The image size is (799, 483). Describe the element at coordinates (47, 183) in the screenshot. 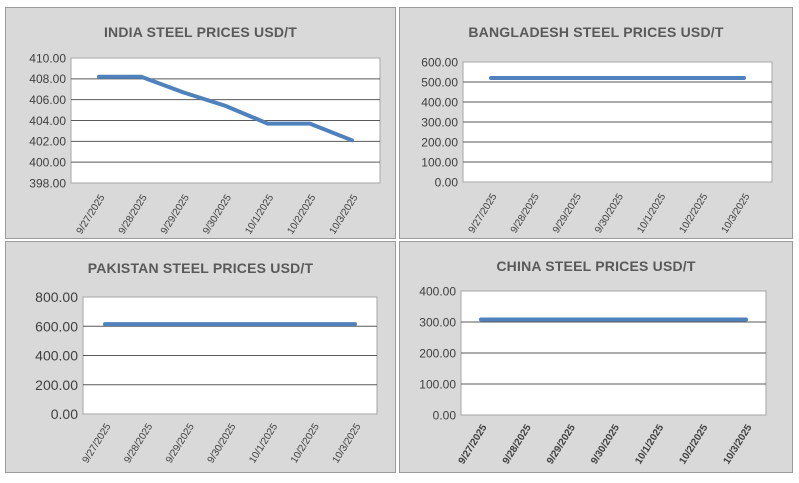

I see `y-tick-label: 398.00` at that location.